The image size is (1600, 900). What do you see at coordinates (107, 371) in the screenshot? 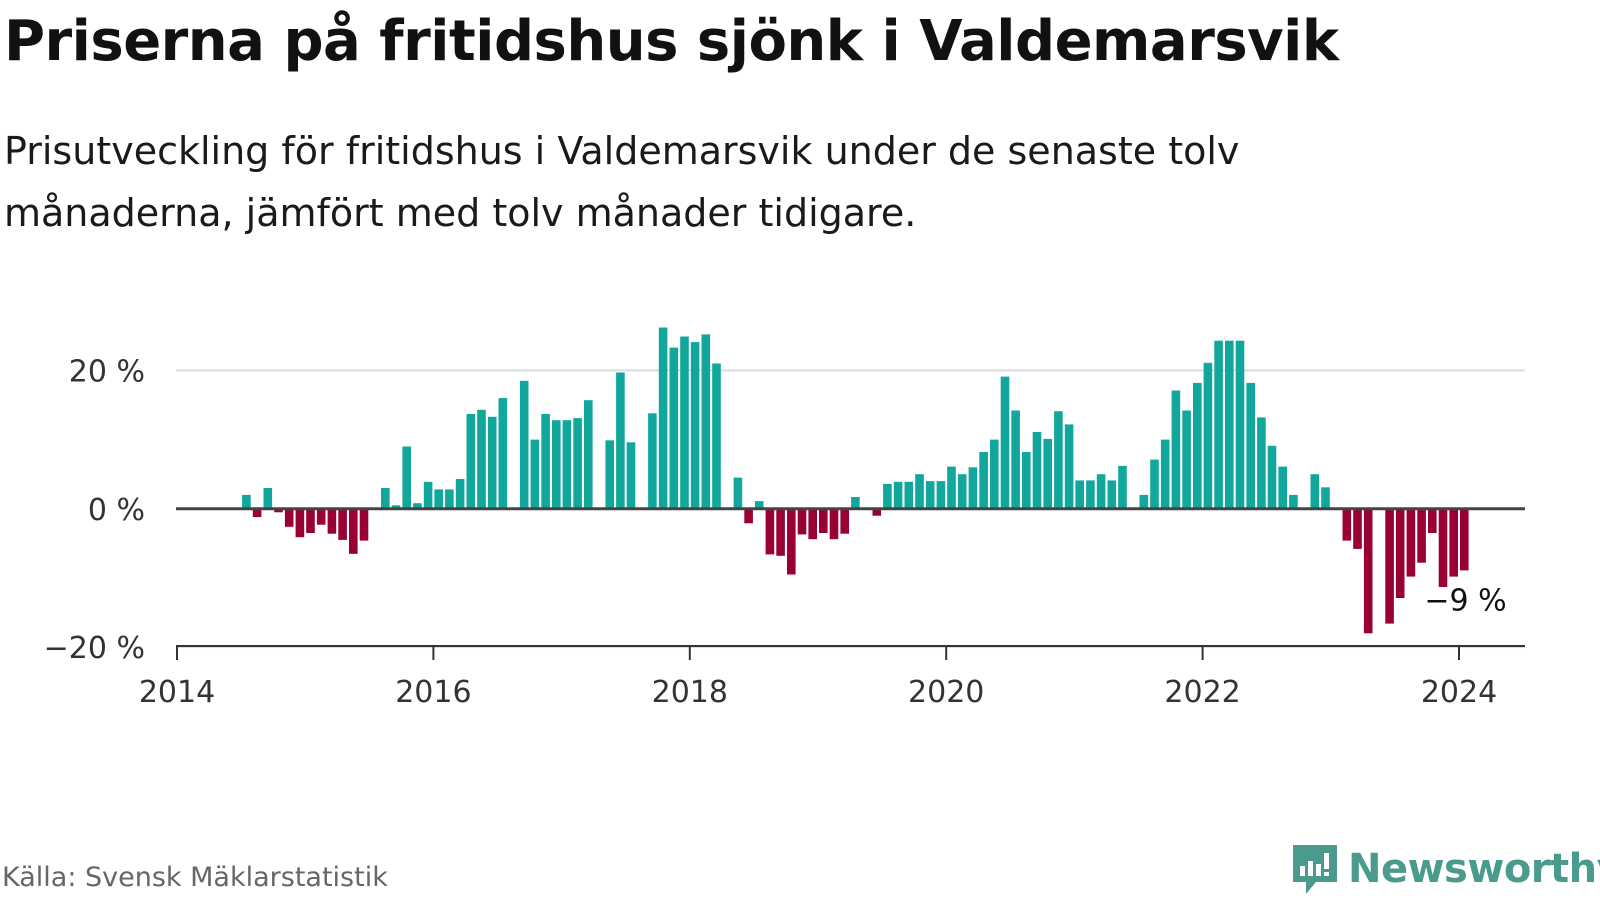
I see `y-tick-label: 20 %` at bounding box center [107, 371].